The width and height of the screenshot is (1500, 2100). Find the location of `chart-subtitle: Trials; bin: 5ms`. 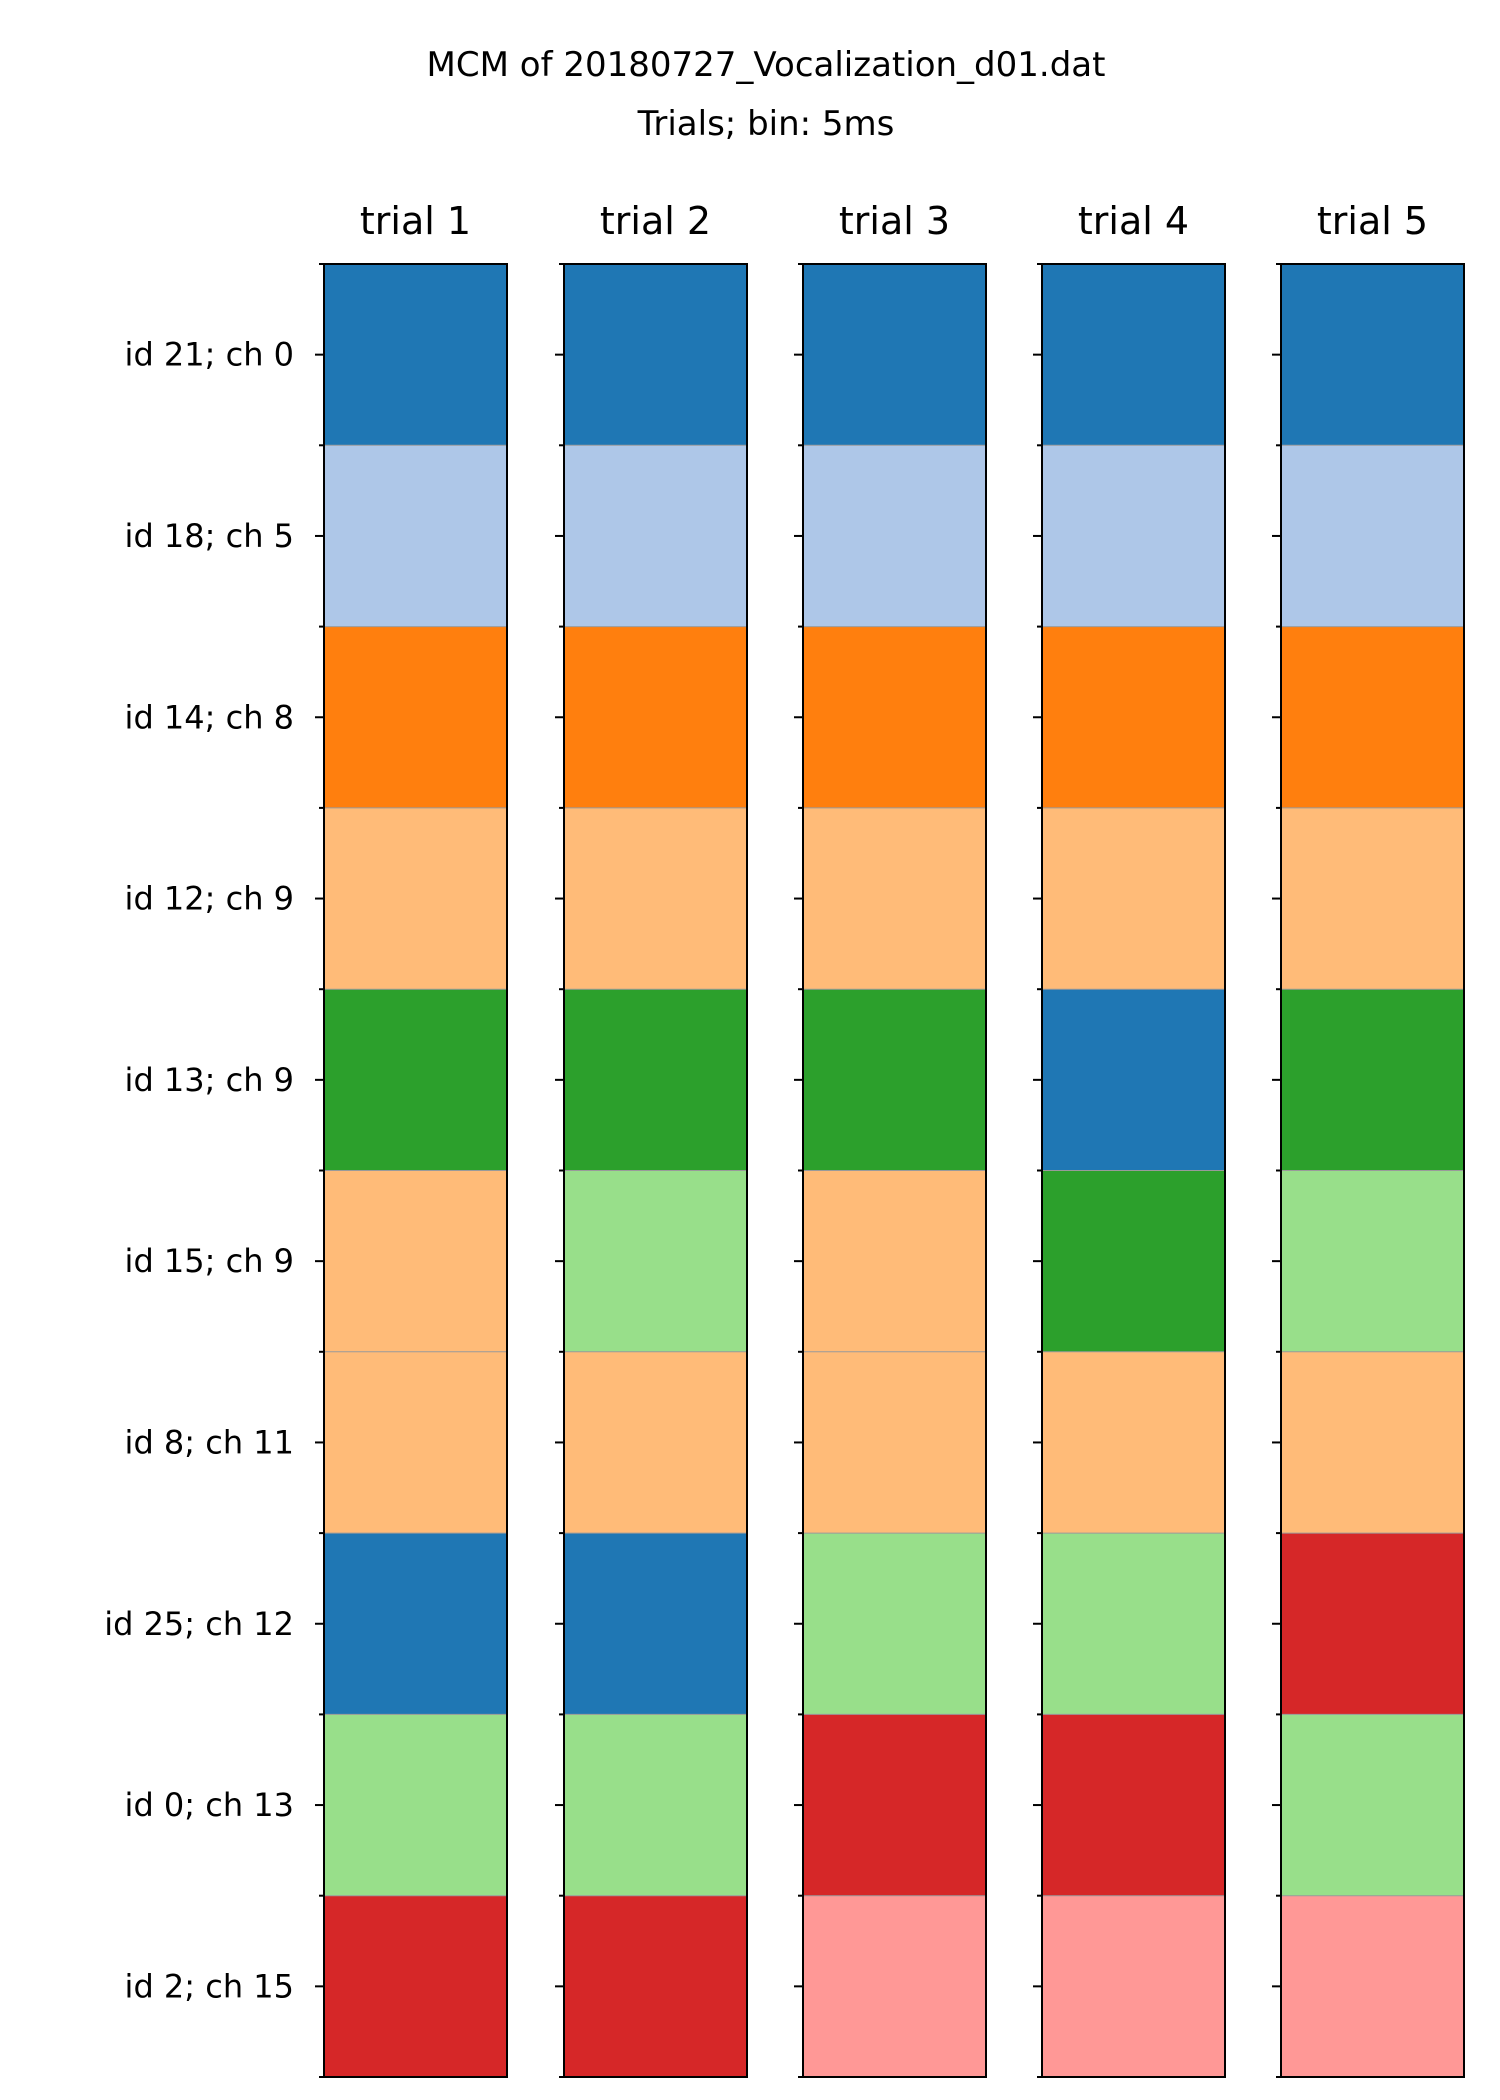

chart-subtitle: Trials; bin: 5ms is located at coordinates (766, 124).